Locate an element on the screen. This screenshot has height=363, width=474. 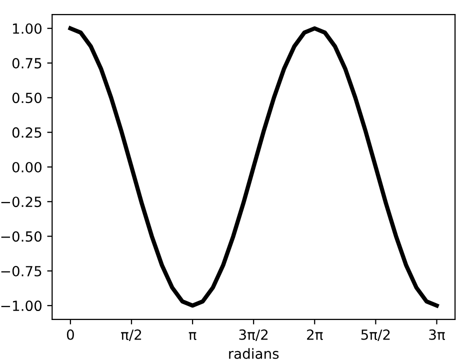
y-tick-label: 0.75 is located at coordinates (27, 63).